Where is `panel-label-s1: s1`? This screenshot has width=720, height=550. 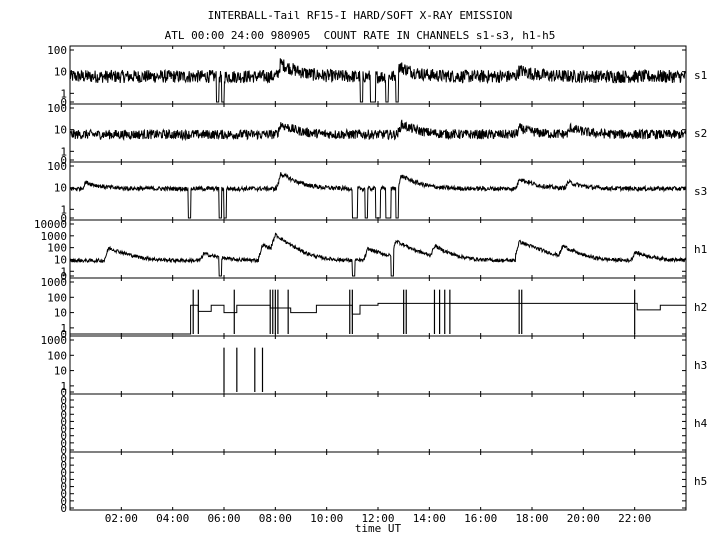
panel-label-s1: s1 is located at coordinates (700, 75).